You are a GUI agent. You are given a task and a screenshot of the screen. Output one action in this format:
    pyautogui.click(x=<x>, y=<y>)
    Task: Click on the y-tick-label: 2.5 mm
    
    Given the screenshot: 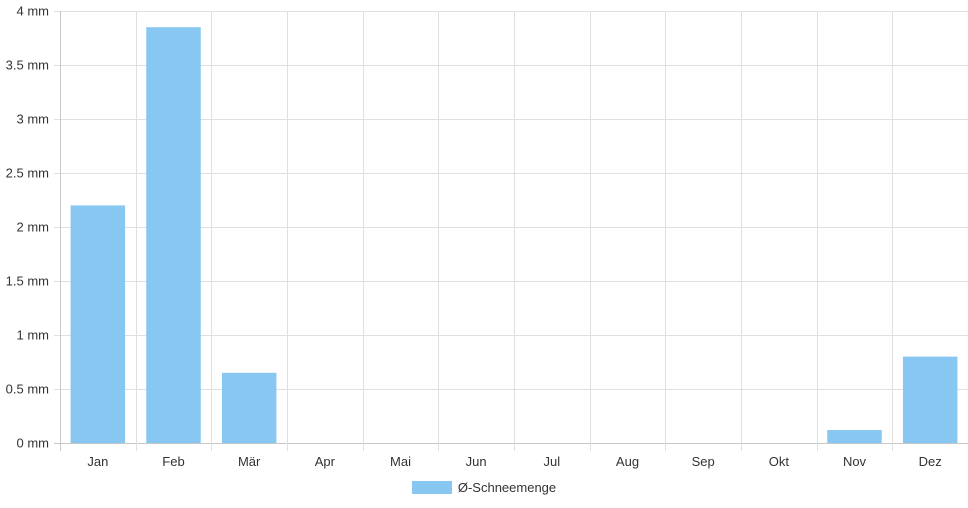 What is the action you would take?
    pyautogui.click(x=27, y=173)
    